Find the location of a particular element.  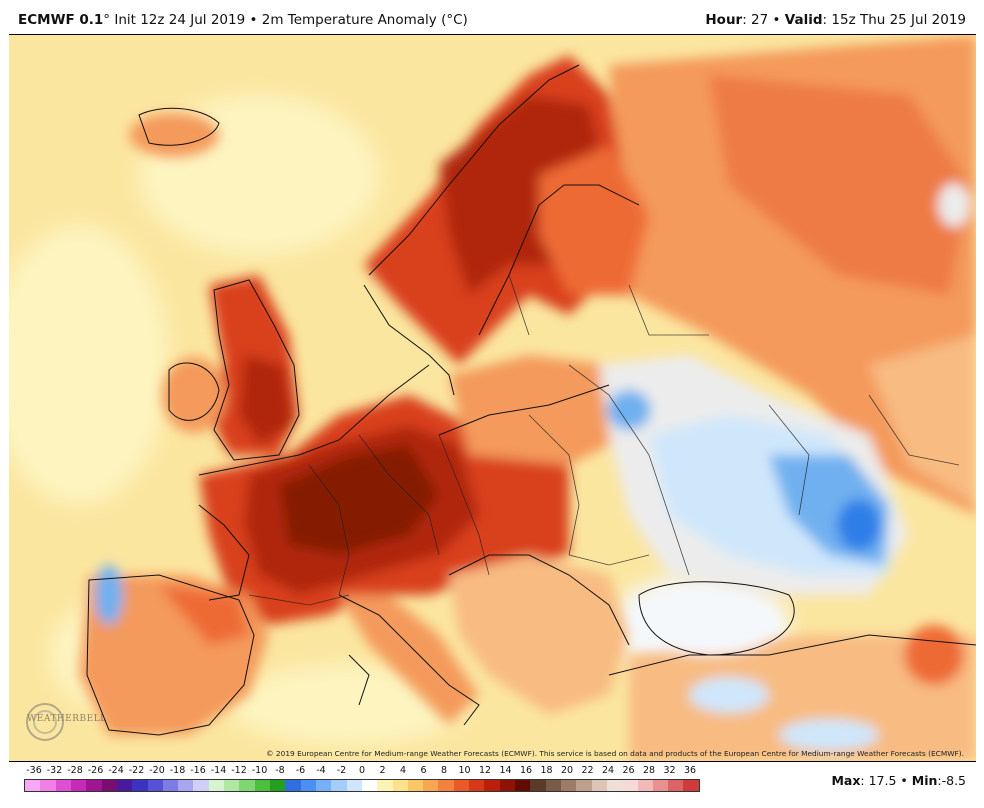

valid-label: Valid is located at coordinates (803, 20).